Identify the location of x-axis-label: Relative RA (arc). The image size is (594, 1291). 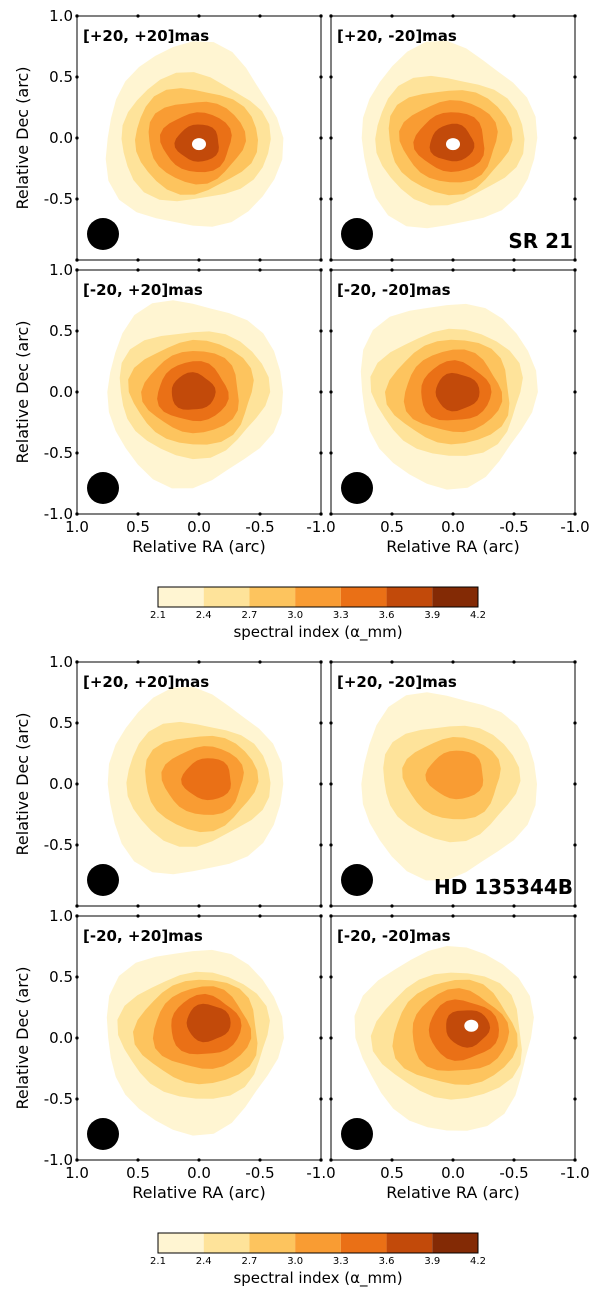
(198, 1192).